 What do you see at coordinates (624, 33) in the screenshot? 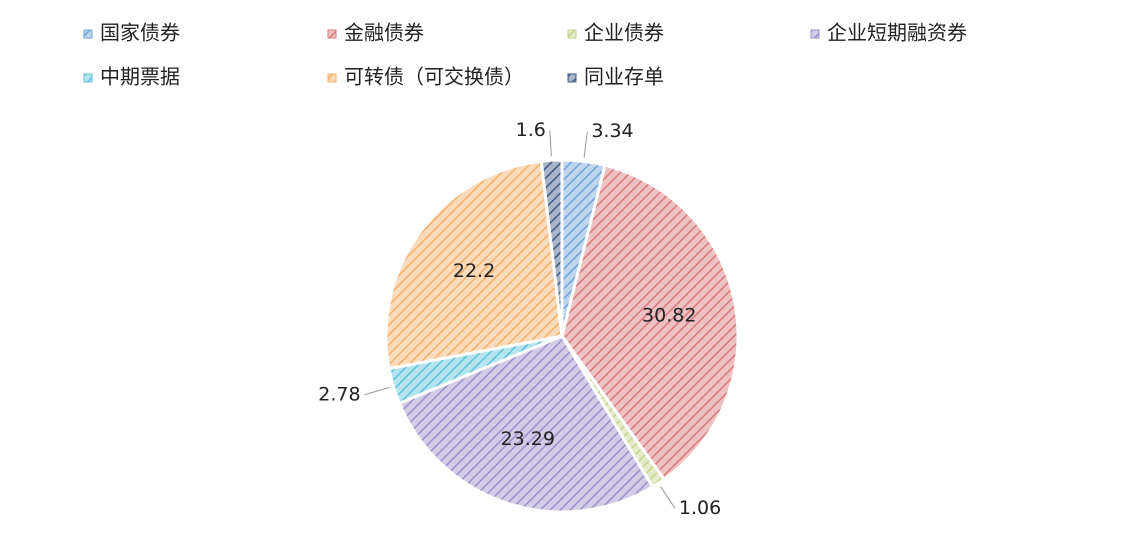
I see `legend-label: 企业债券` at bounding box center [624, 33].